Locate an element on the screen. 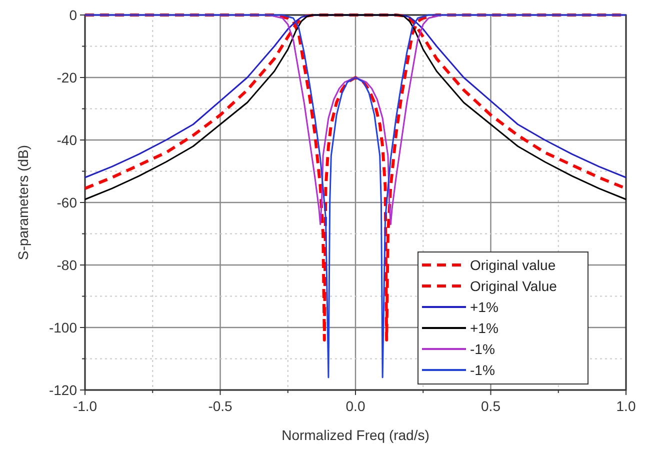 Image resolution: width=646 pixels, height=460 pixels. legend-label: Original Value is located at coordinates (514, 286).